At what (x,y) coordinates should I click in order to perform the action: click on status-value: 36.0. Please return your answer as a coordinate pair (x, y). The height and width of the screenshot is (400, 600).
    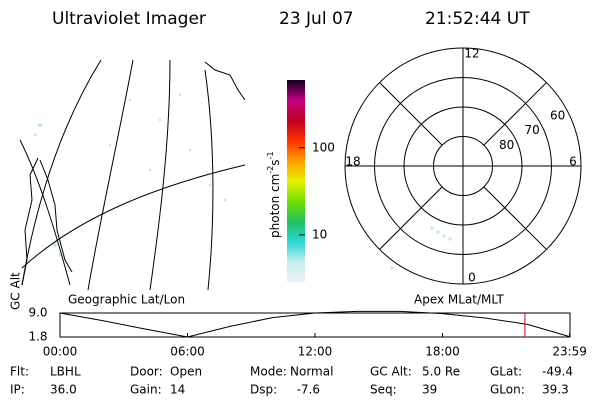
    Looking at the image, I should click on (63, 390).